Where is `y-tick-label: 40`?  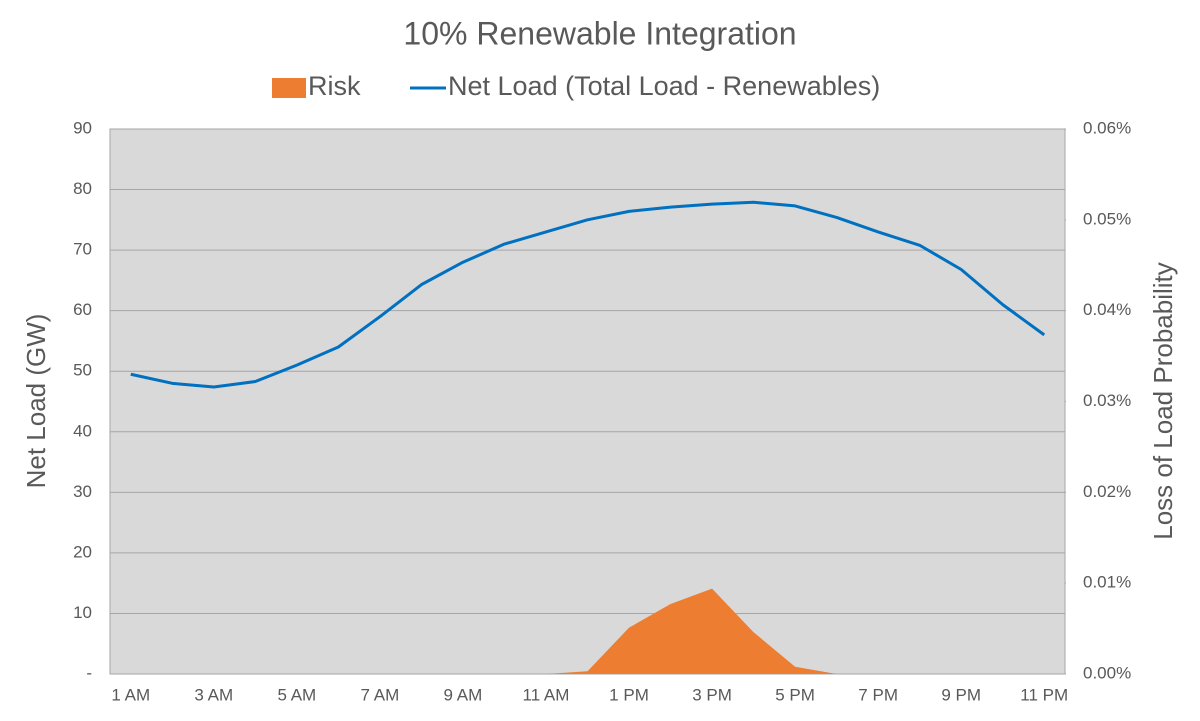 y-tick-label: 40 is located at coordinates (82, 430).